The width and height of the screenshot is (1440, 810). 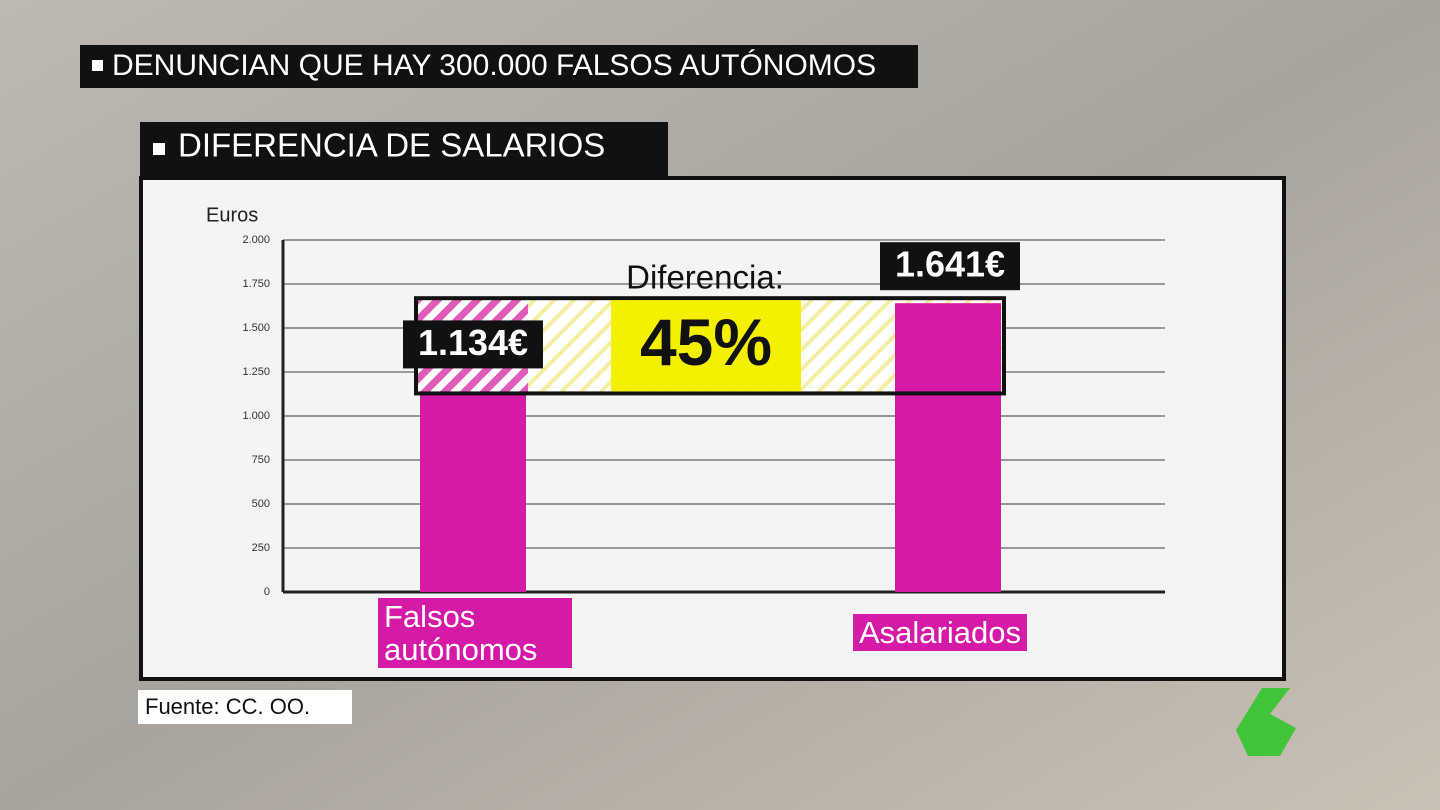 What do you see at coordinates (256, 416) in the screenshot?
I see `y-tick-label: 1.000` at bounding box center [256, 416].